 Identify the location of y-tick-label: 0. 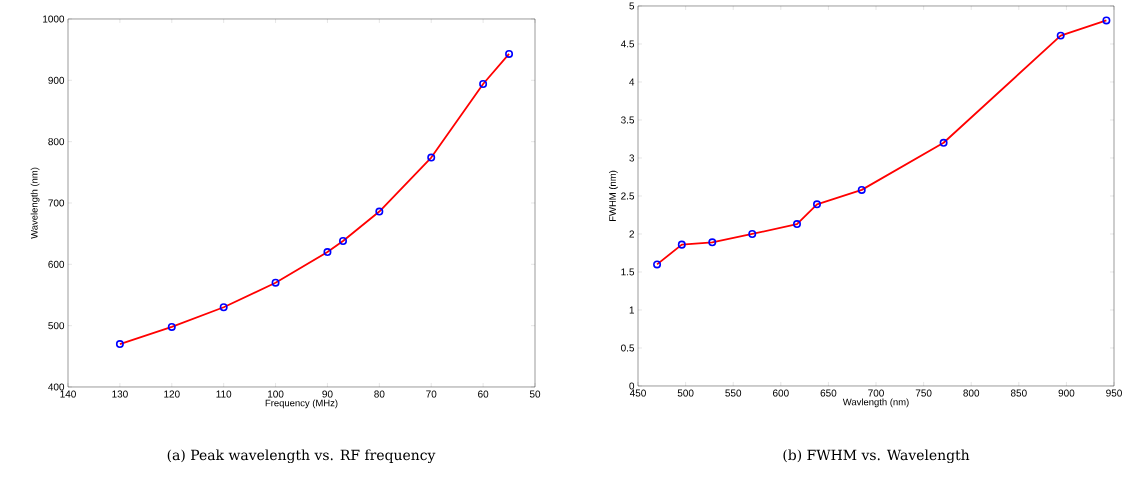
(632, 386).